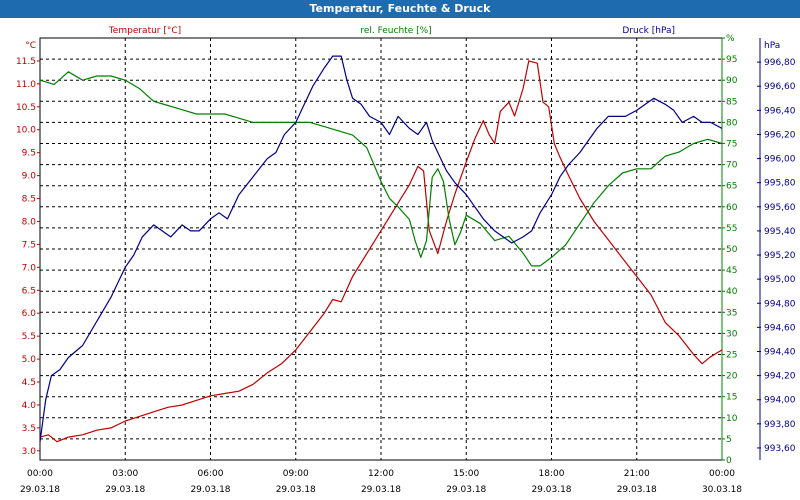  What do you see at coordinates (30, 46) in the screenshot?
I see `left-axis-unit: °C` at bounding box center [30, 46].